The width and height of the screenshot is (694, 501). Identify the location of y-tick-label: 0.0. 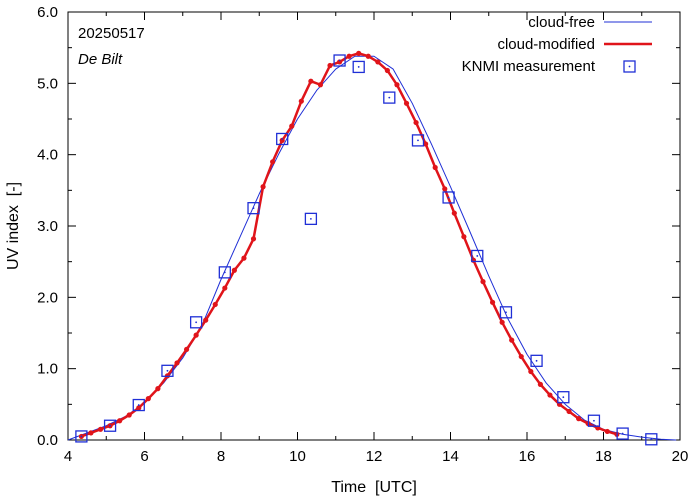
(47, 440).